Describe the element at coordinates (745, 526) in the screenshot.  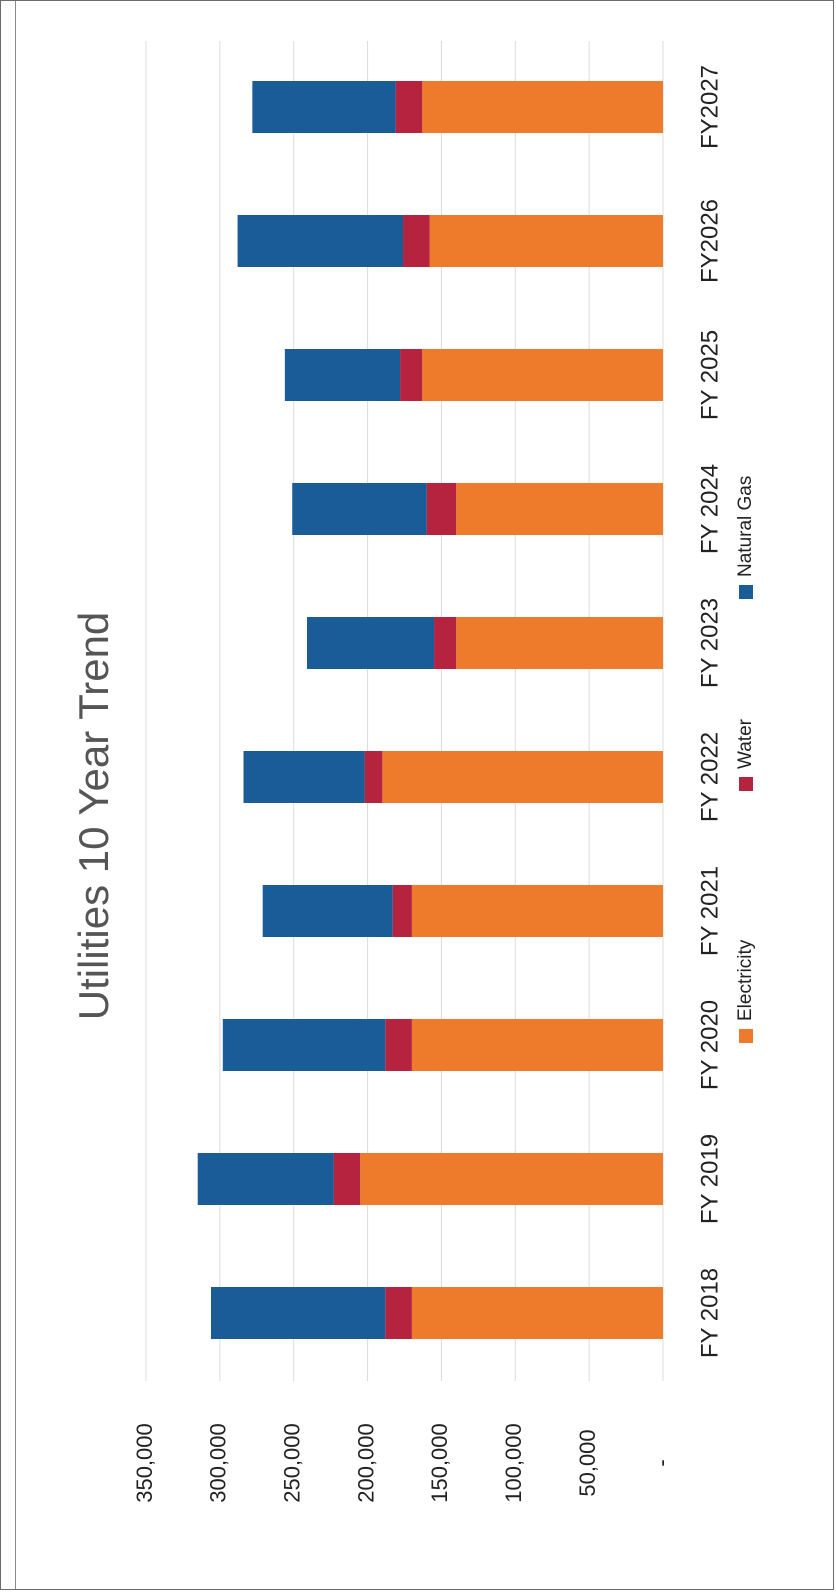
I see `legend-label: Natural Gas` at that location.